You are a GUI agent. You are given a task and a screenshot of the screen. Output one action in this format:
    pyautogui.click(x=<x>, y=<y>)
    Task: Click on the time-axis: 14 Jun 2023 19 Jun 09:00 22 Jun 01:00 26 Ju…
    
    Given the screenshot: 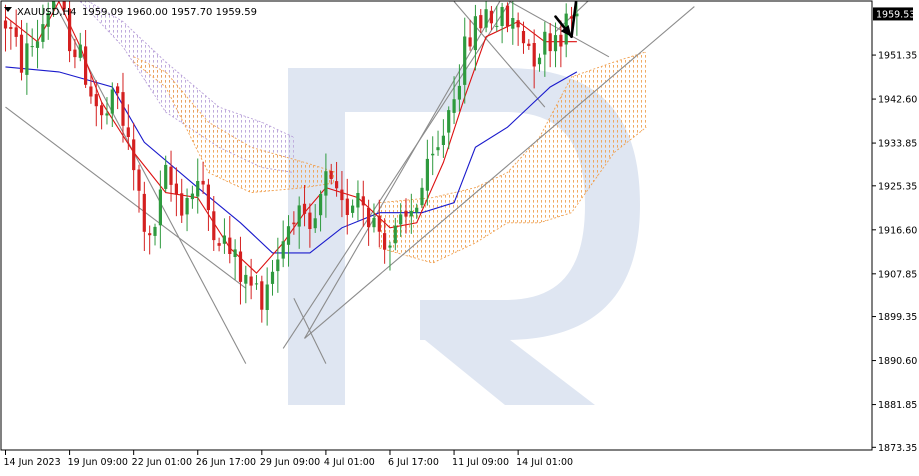 What is the action you would take?
    pyautogui.click(x=289, y=459)
    